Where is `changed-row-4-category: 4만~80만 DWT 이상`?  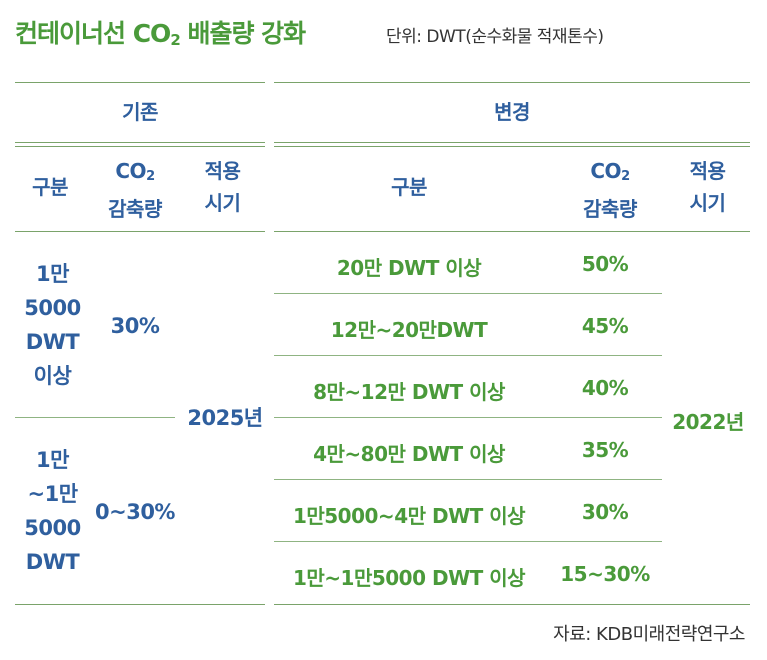
changed-row-4-category: 4만~80만 DWT 이상 is located at coordinates (409, 454).